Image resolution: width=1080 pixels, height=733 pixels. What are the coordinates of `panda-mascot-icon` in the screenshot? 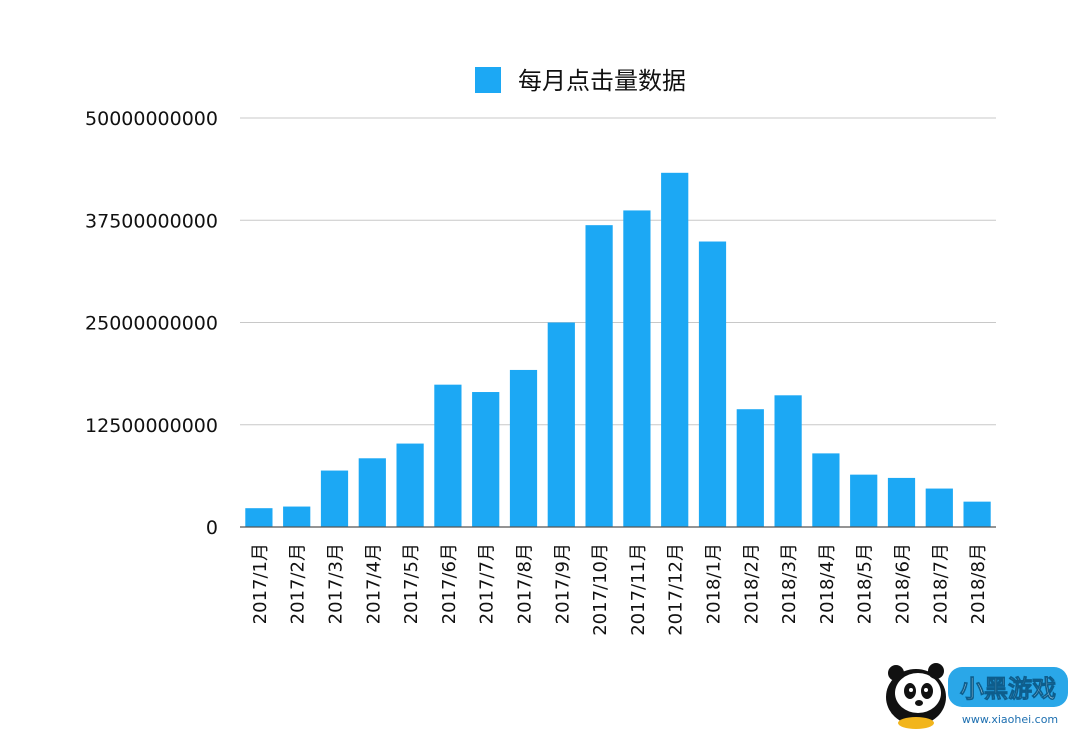 It's located at (916, 696).